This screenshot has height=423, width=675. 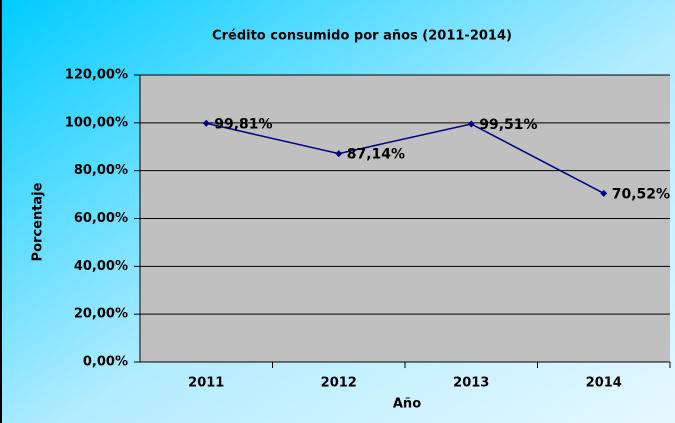 I want to click on data-label: 99,81%, so click(x=243, y=124).